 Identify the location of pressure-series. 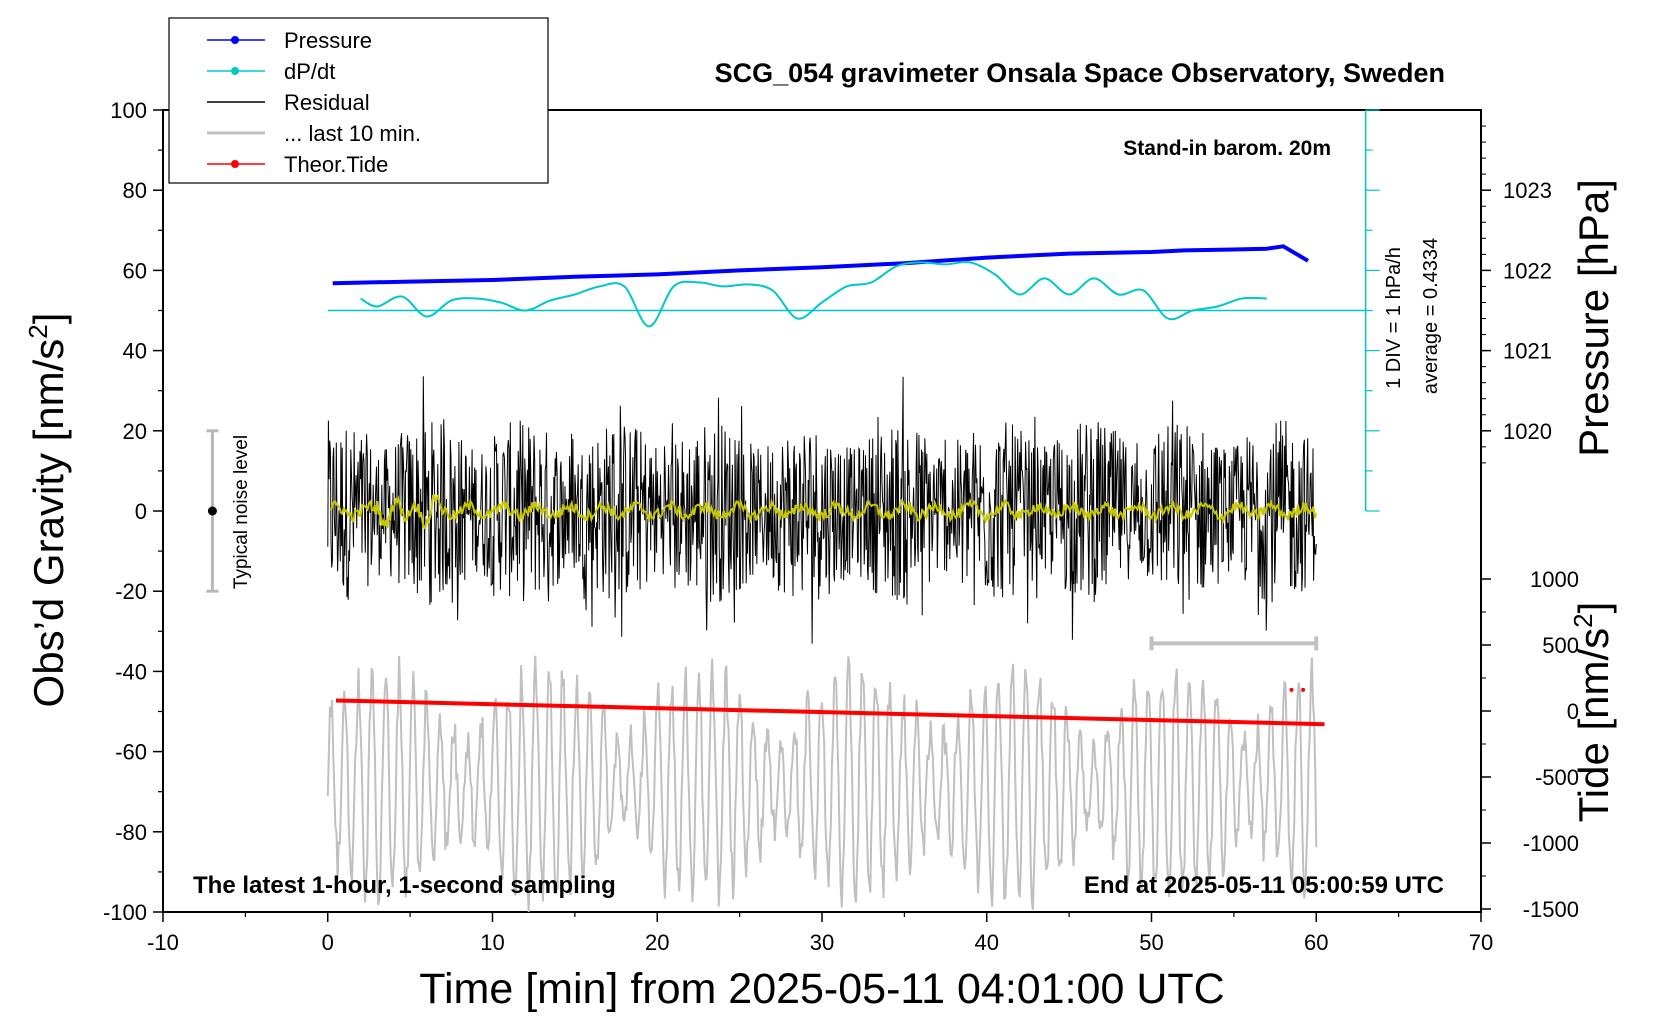
(821, 265).